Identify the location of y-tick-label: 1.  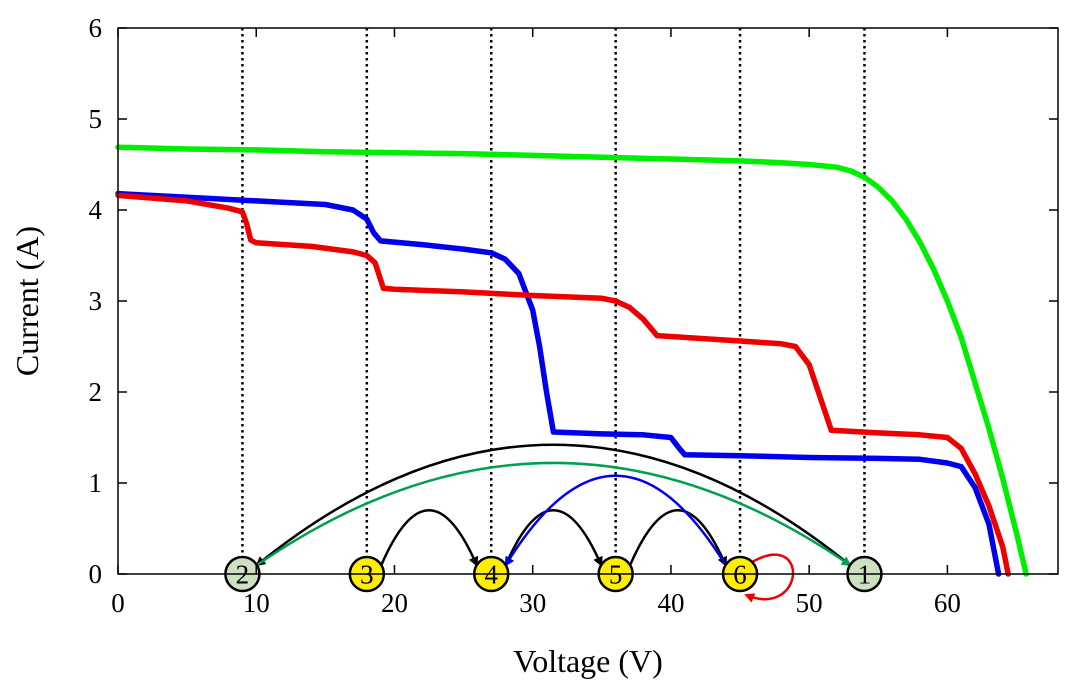
(96, 483).